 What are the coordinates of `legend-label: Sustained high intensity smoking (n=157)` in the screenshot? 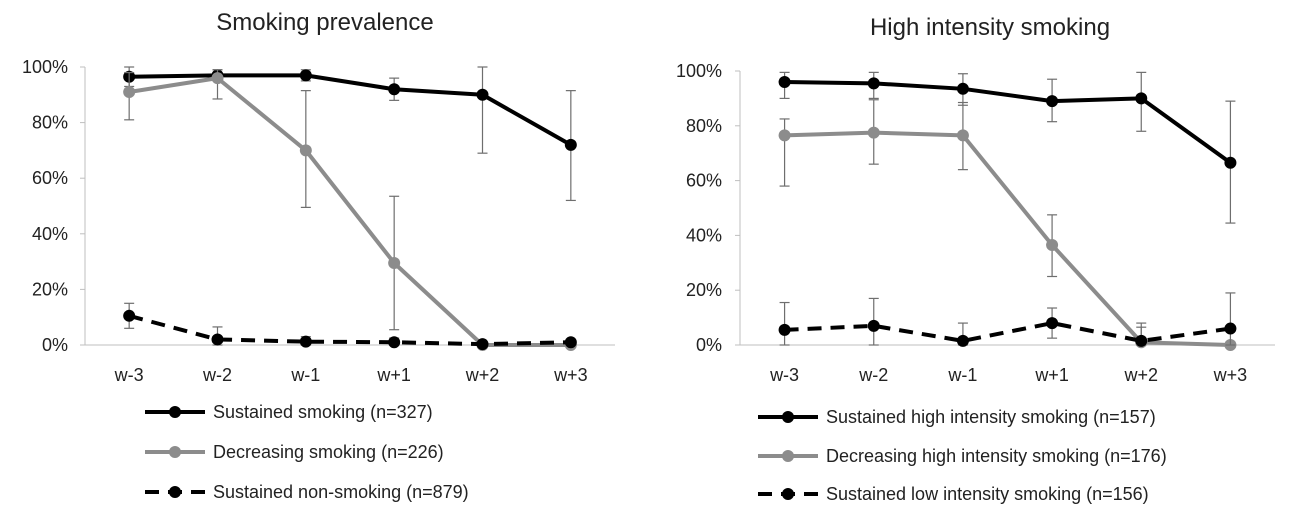 It's located at (991, 417).